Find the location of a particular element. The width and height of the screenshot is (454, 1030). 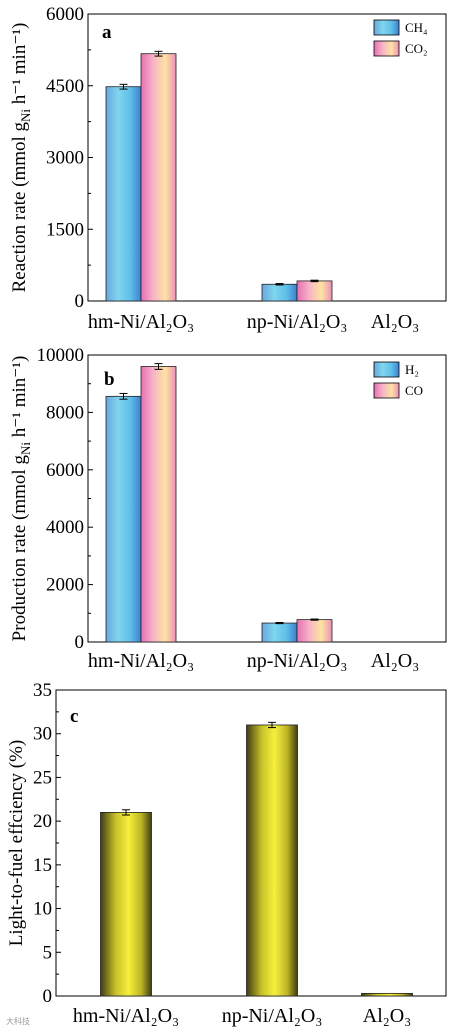

y-tick-label: 30 is located at coordinates (42, 734).